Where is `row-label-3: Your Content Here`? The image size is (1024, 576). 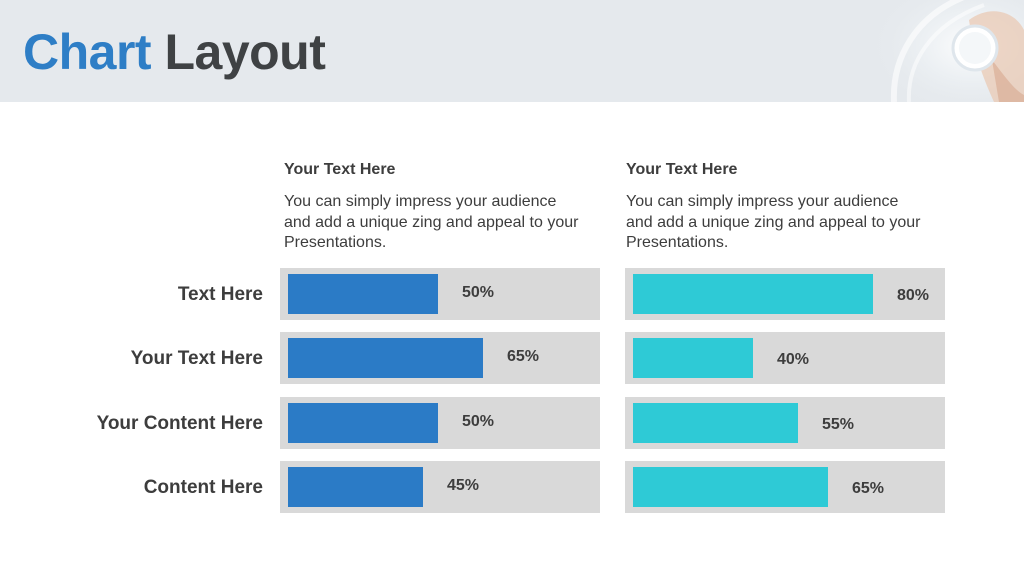 row-label-3: Your Content Here is located at coordinates (179, 423).